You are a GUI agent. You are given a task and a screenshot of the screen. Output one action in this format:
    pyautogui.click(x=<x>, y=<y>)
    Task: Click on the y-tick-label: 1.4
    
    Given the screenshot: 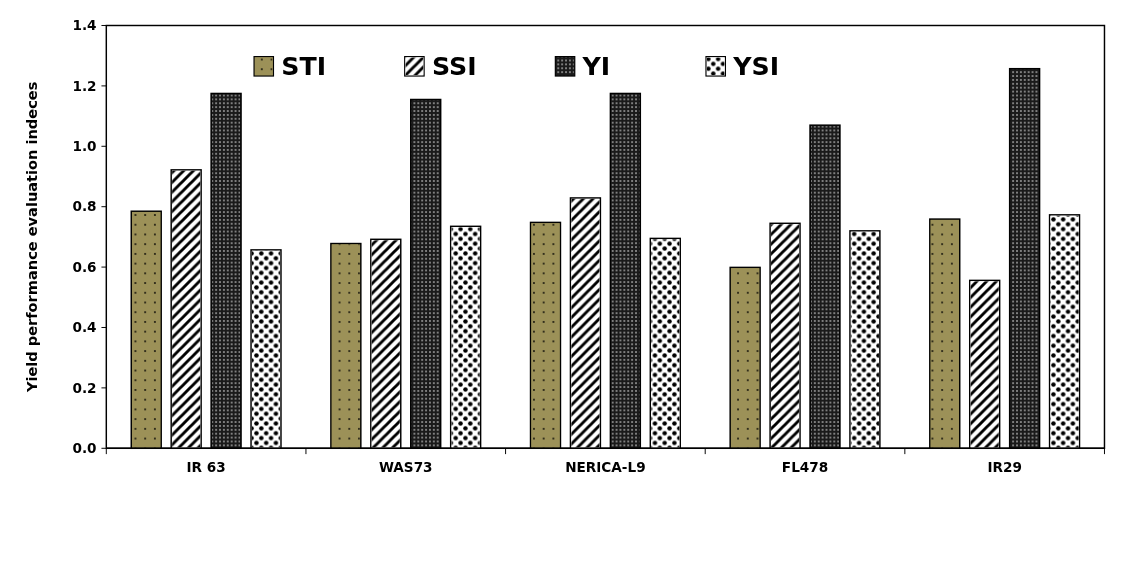 What is the action you would take?
    pyautogui.click(x=84, y=25)
    